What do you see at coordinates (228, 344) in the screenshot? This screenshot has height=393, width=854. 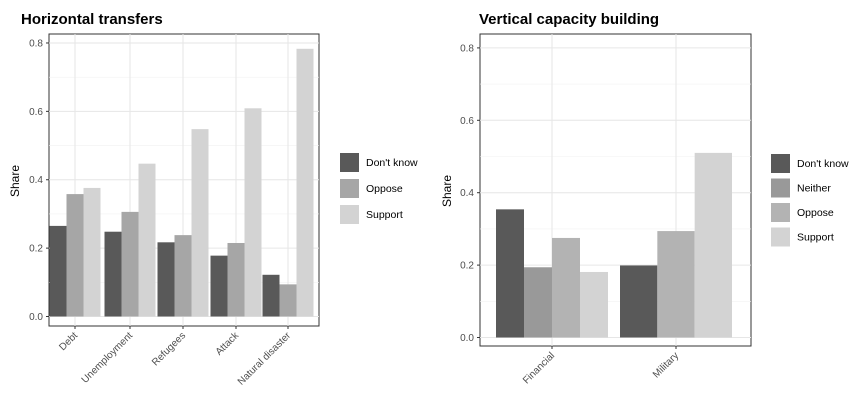 I see `x-tick-label: Attack` at bounding box center [228, 344].